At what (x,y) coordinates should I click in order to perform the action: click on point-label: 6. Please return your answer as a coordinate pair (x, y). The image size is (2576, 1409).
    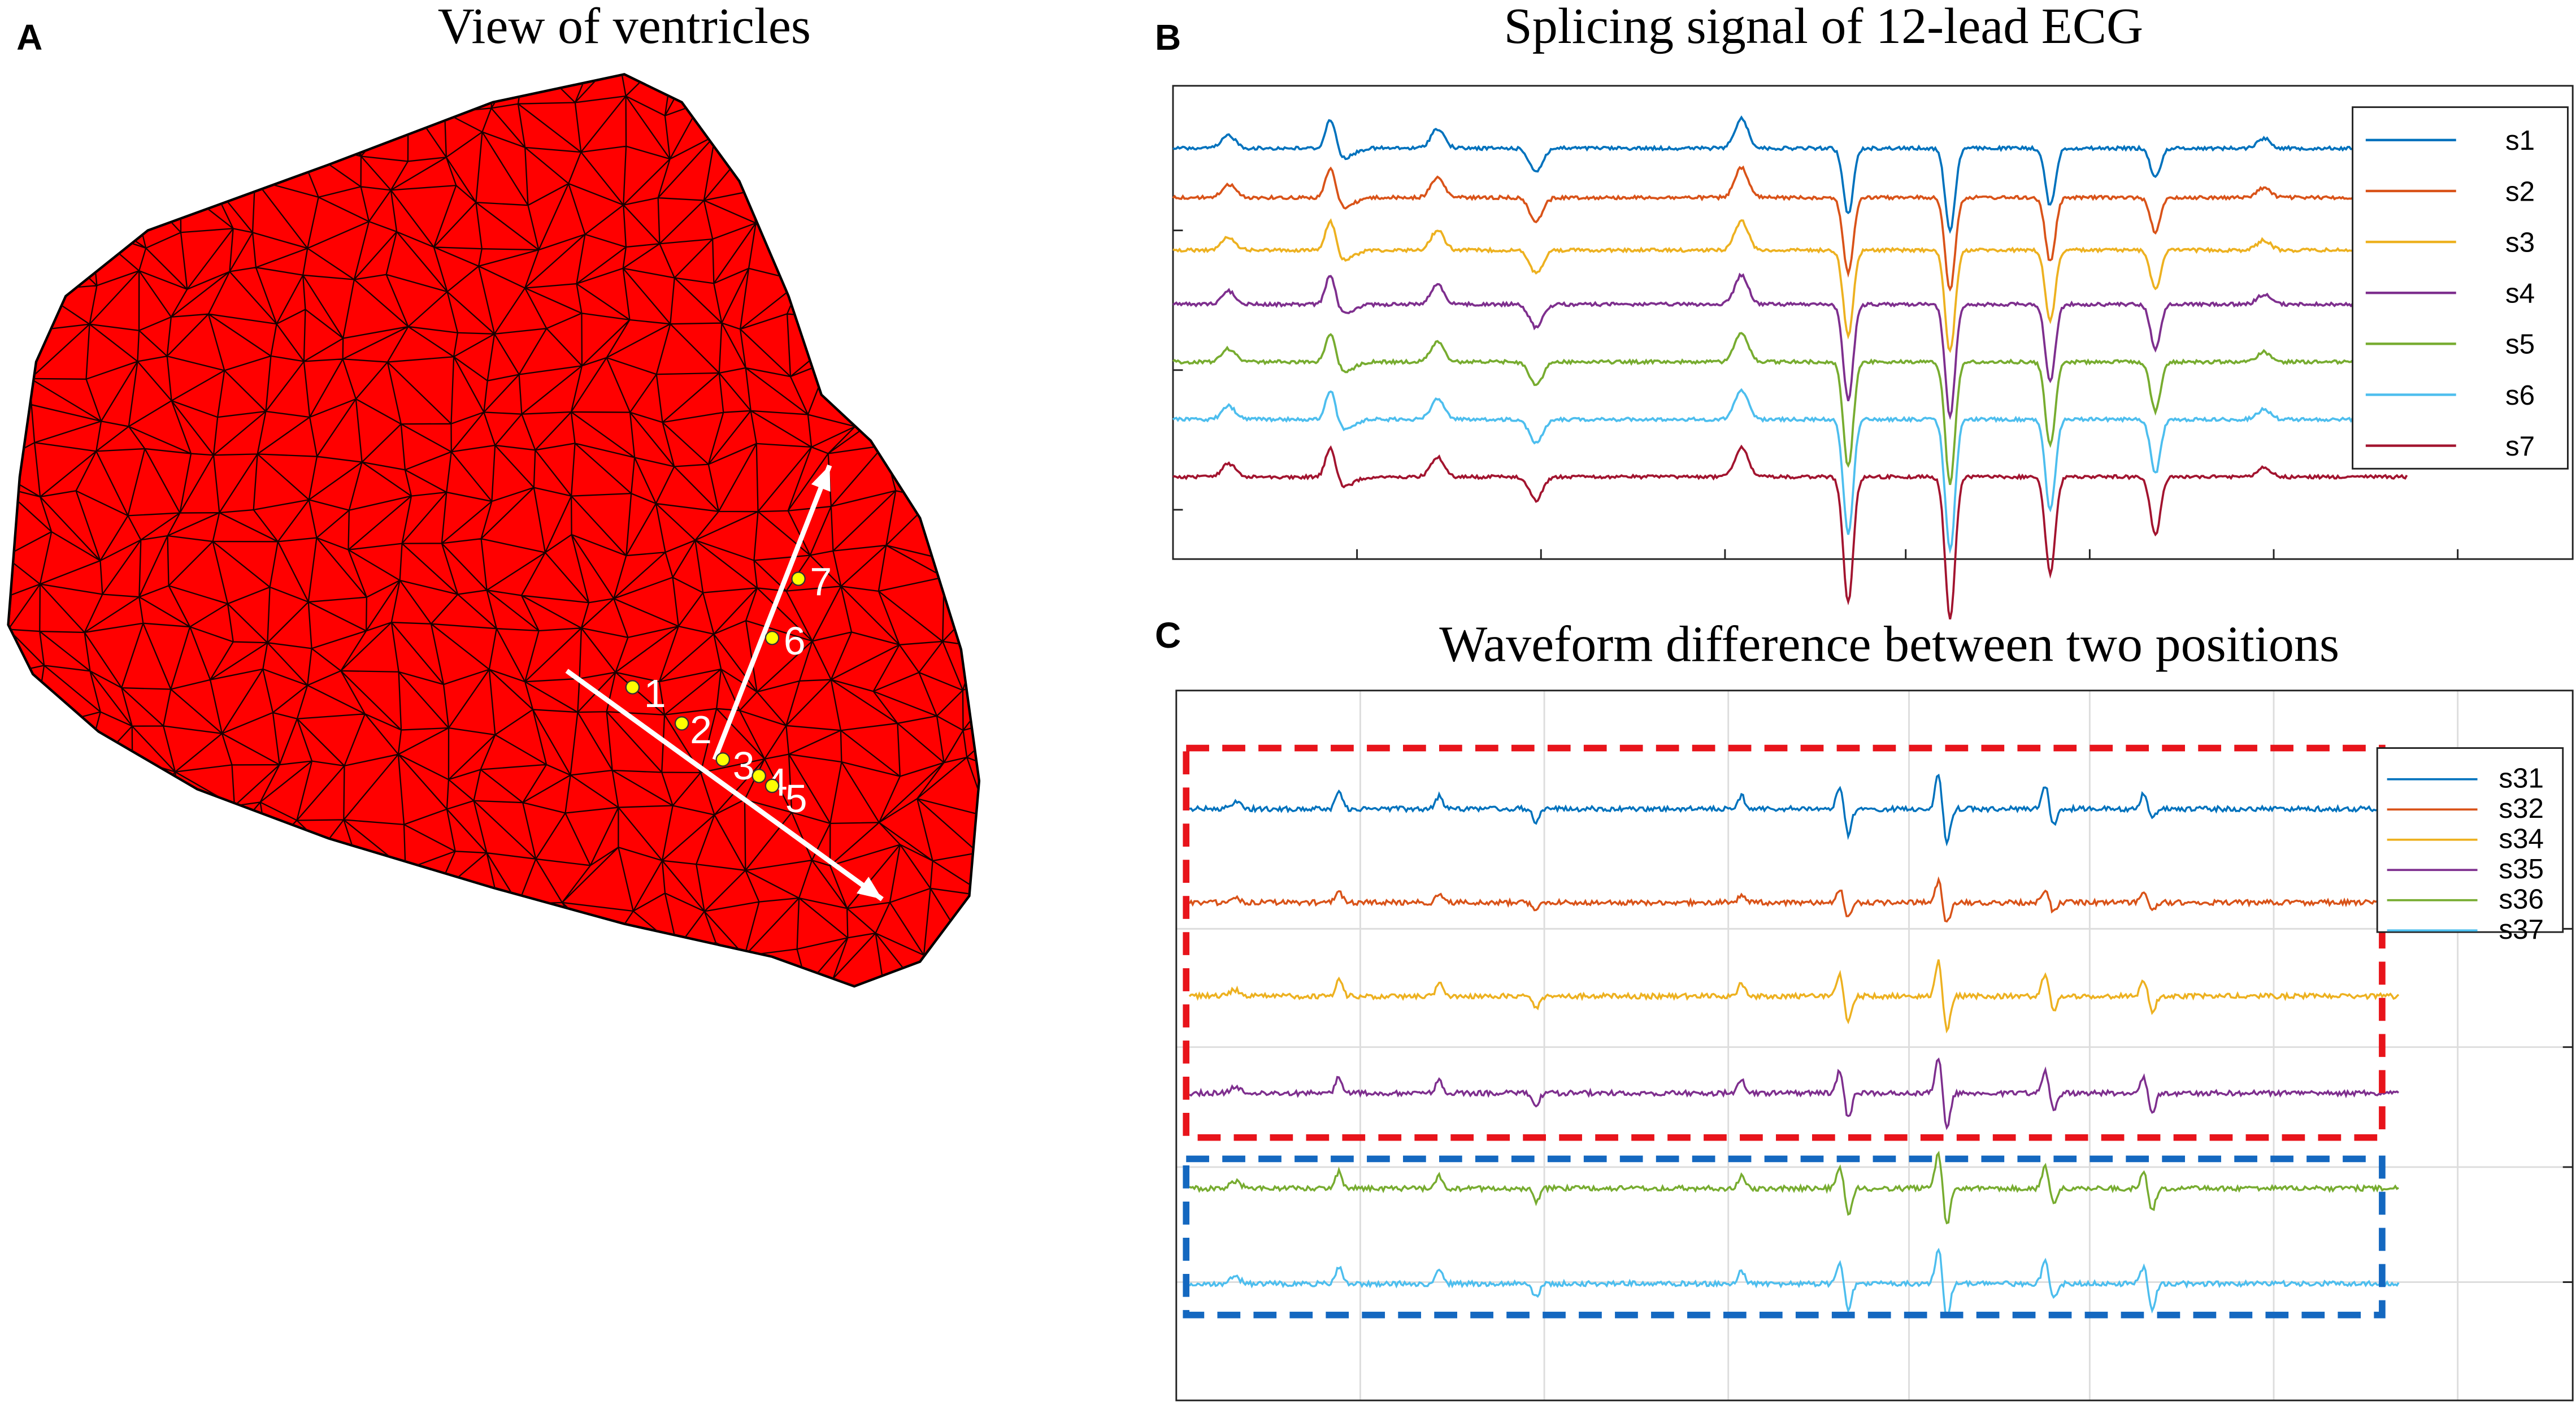
    Looking at the image, I should click on (795, 641).